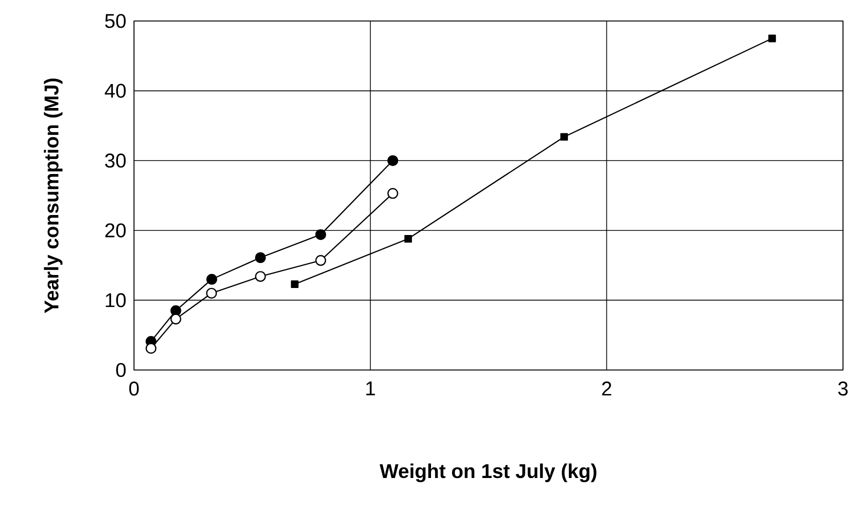 This screenshot has width=853, height=516. Describe the element at coordinates (843, 389) in the screenshot. I see `x-tick-label: 3` at that location.